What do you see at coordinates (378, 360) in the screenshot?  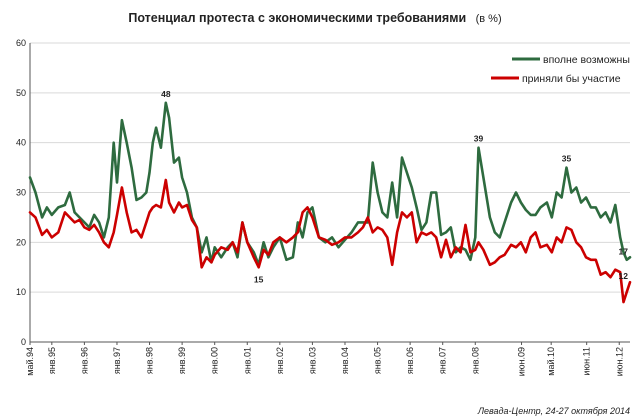 I see `x-tick-label: янв.05` at bounding box center [378, 360].